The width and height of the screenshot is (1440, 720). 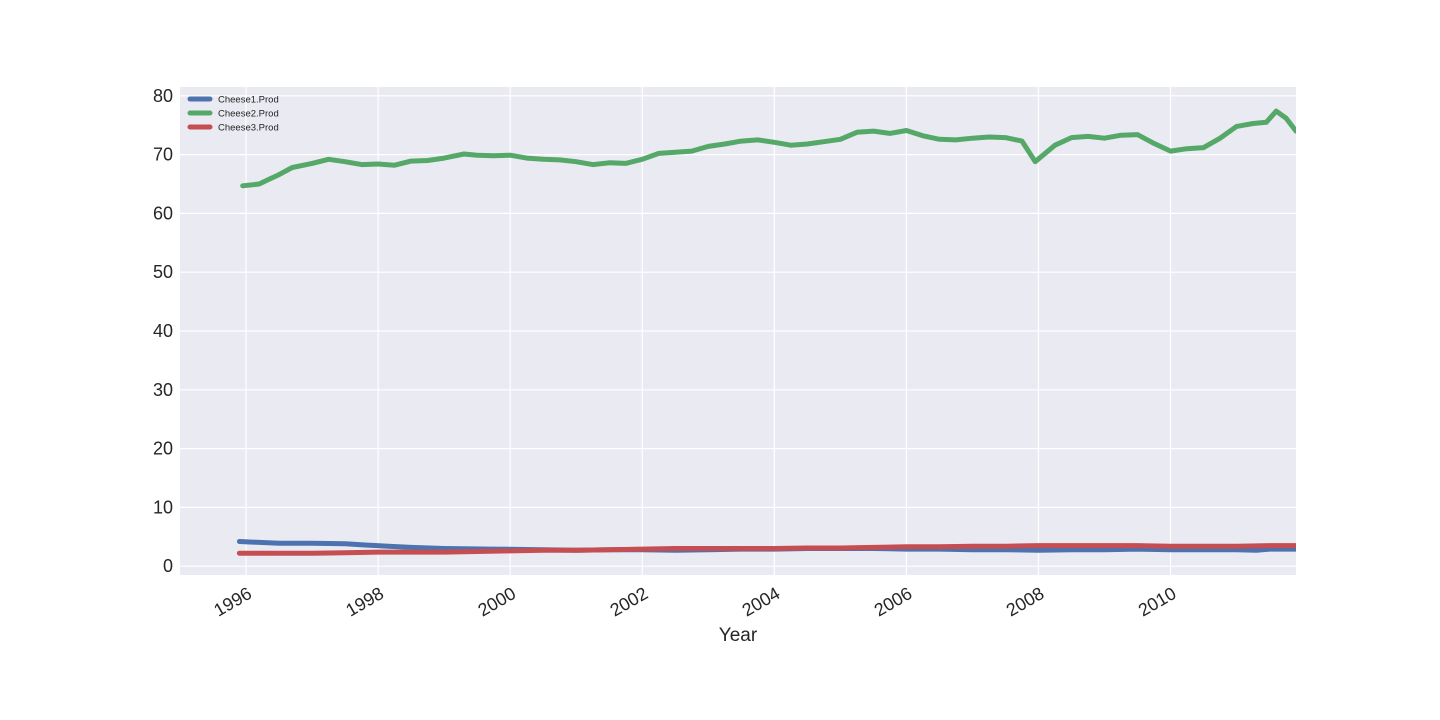 I want to click on legend: Cheese1.Prod Cheese2.Prod Cheese3.Prod, so click(x=233, y=114).